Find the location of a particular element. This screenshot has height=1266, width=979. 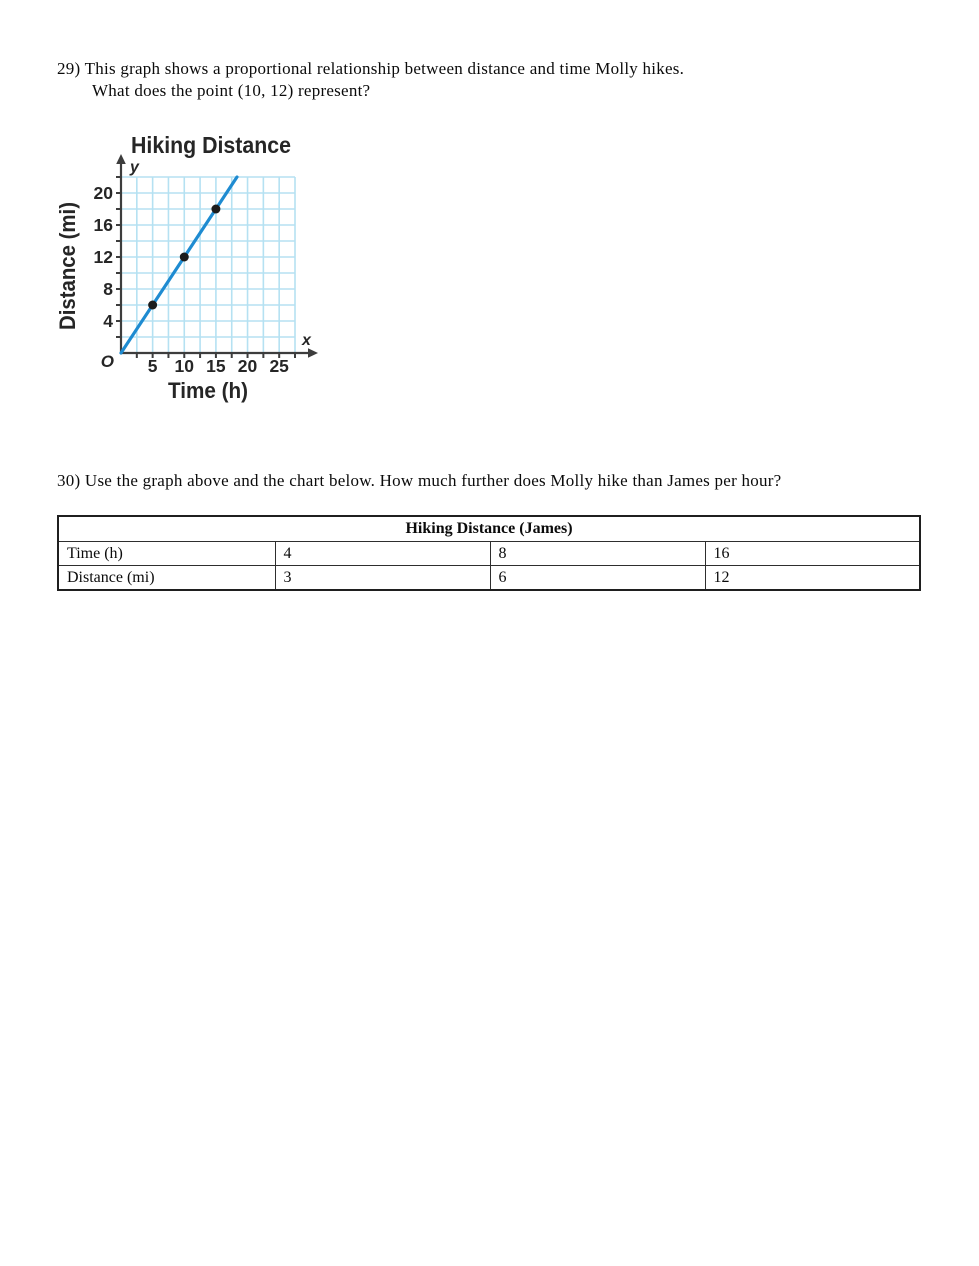

table-row-time: Time (h) 4 8 16 is located at coordinates (489, 553).